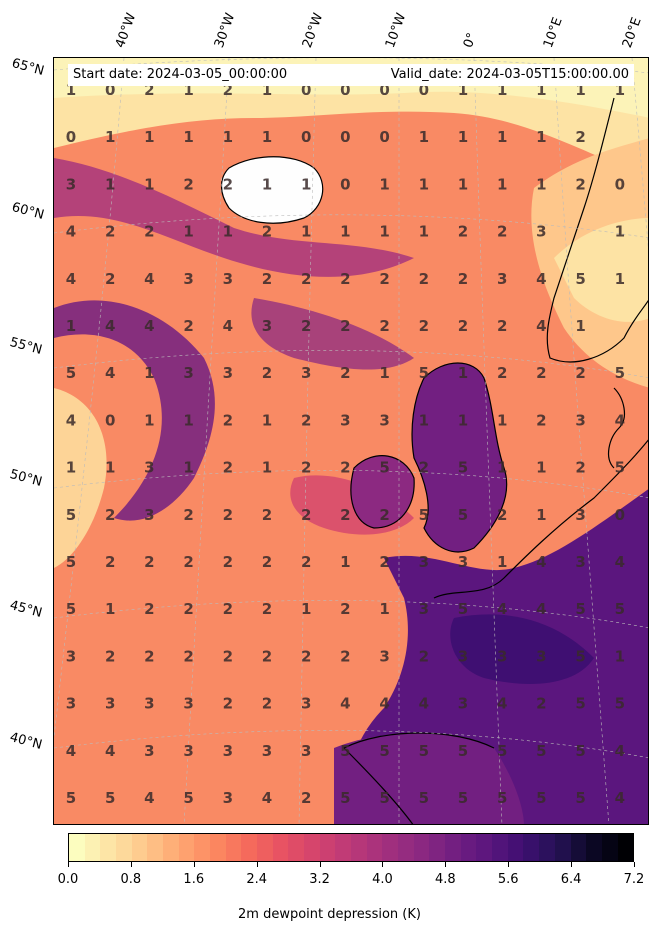  I want to click on lat-label-40: 40°N, so click(26, 741).